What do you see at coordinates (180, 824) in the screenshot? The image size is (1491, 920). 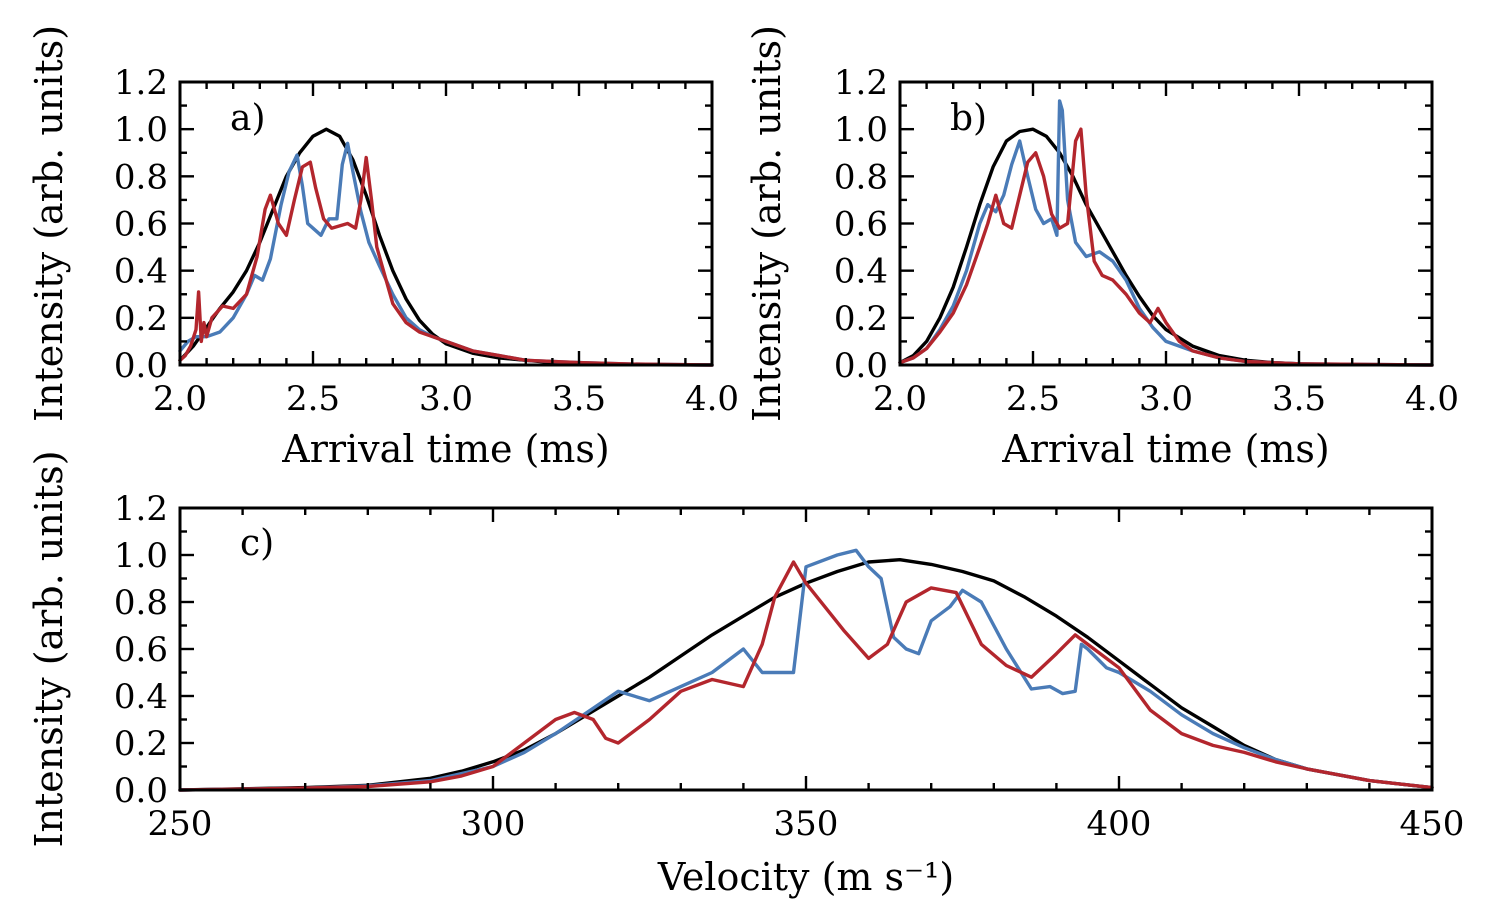 I see `x-tick-label: 250` at bounding box center [180, 824].